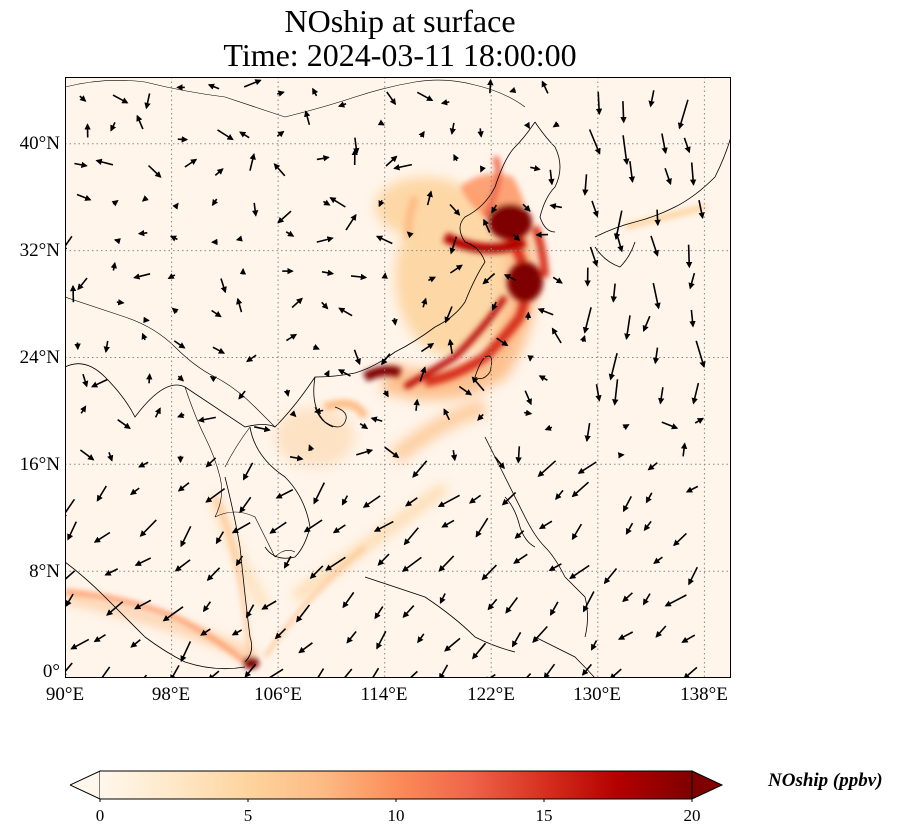  Describe the element at coordinates (39, 143) in the screenshot. I see `lat-tick: 40°N` at that location.